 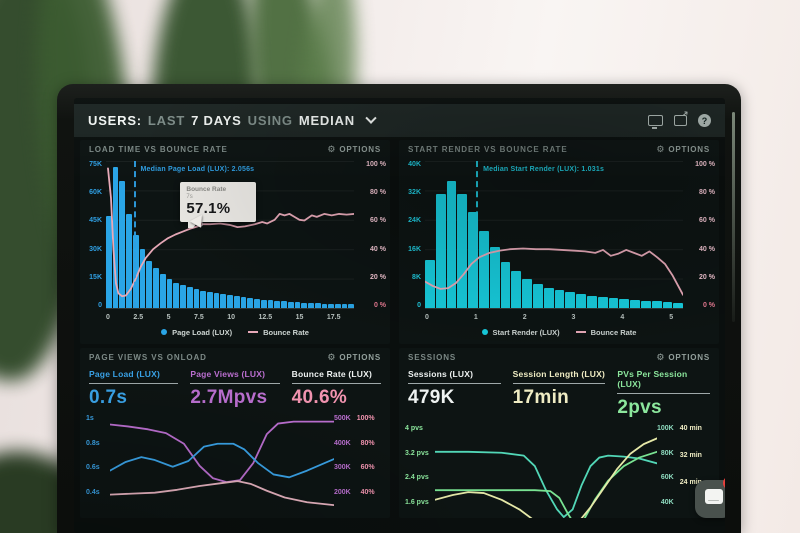 I want to click on pageviews-plot, so click(x=222, y=461).